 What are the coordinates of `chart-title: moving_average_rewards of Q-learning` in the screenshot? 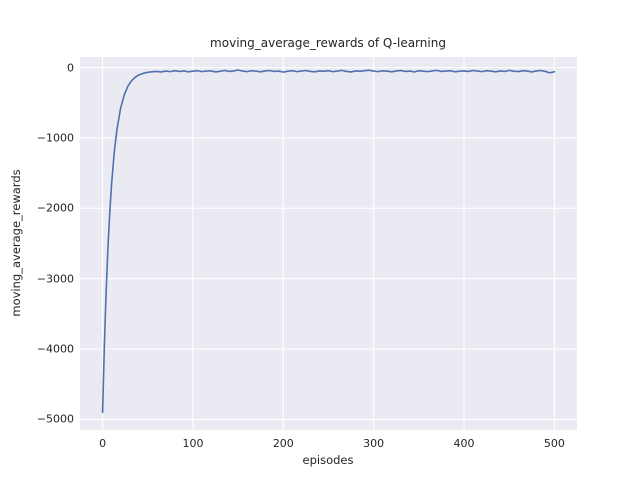 It's located at (328, 43).